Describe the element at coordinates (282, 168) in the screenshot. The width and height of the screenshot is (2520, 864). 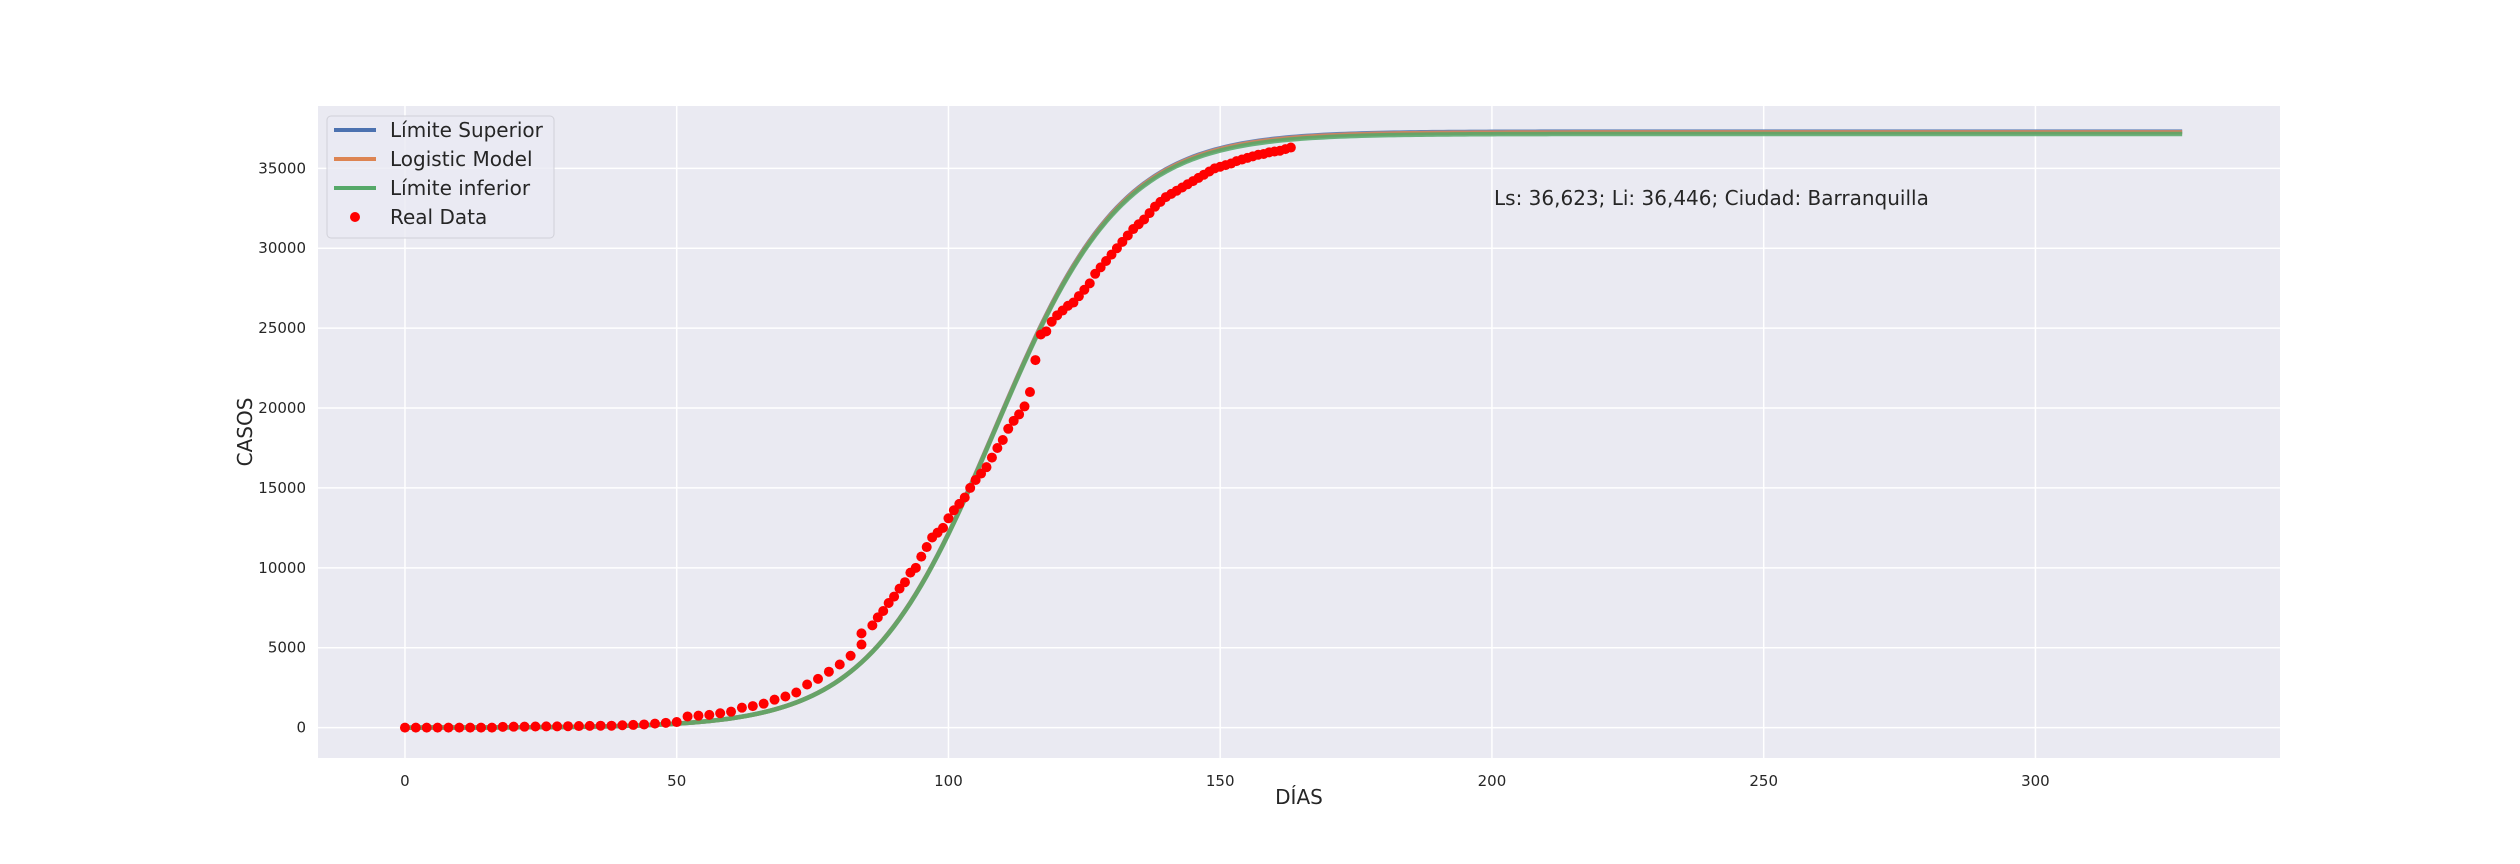
I see `y-tick-label: 35000` at that location.